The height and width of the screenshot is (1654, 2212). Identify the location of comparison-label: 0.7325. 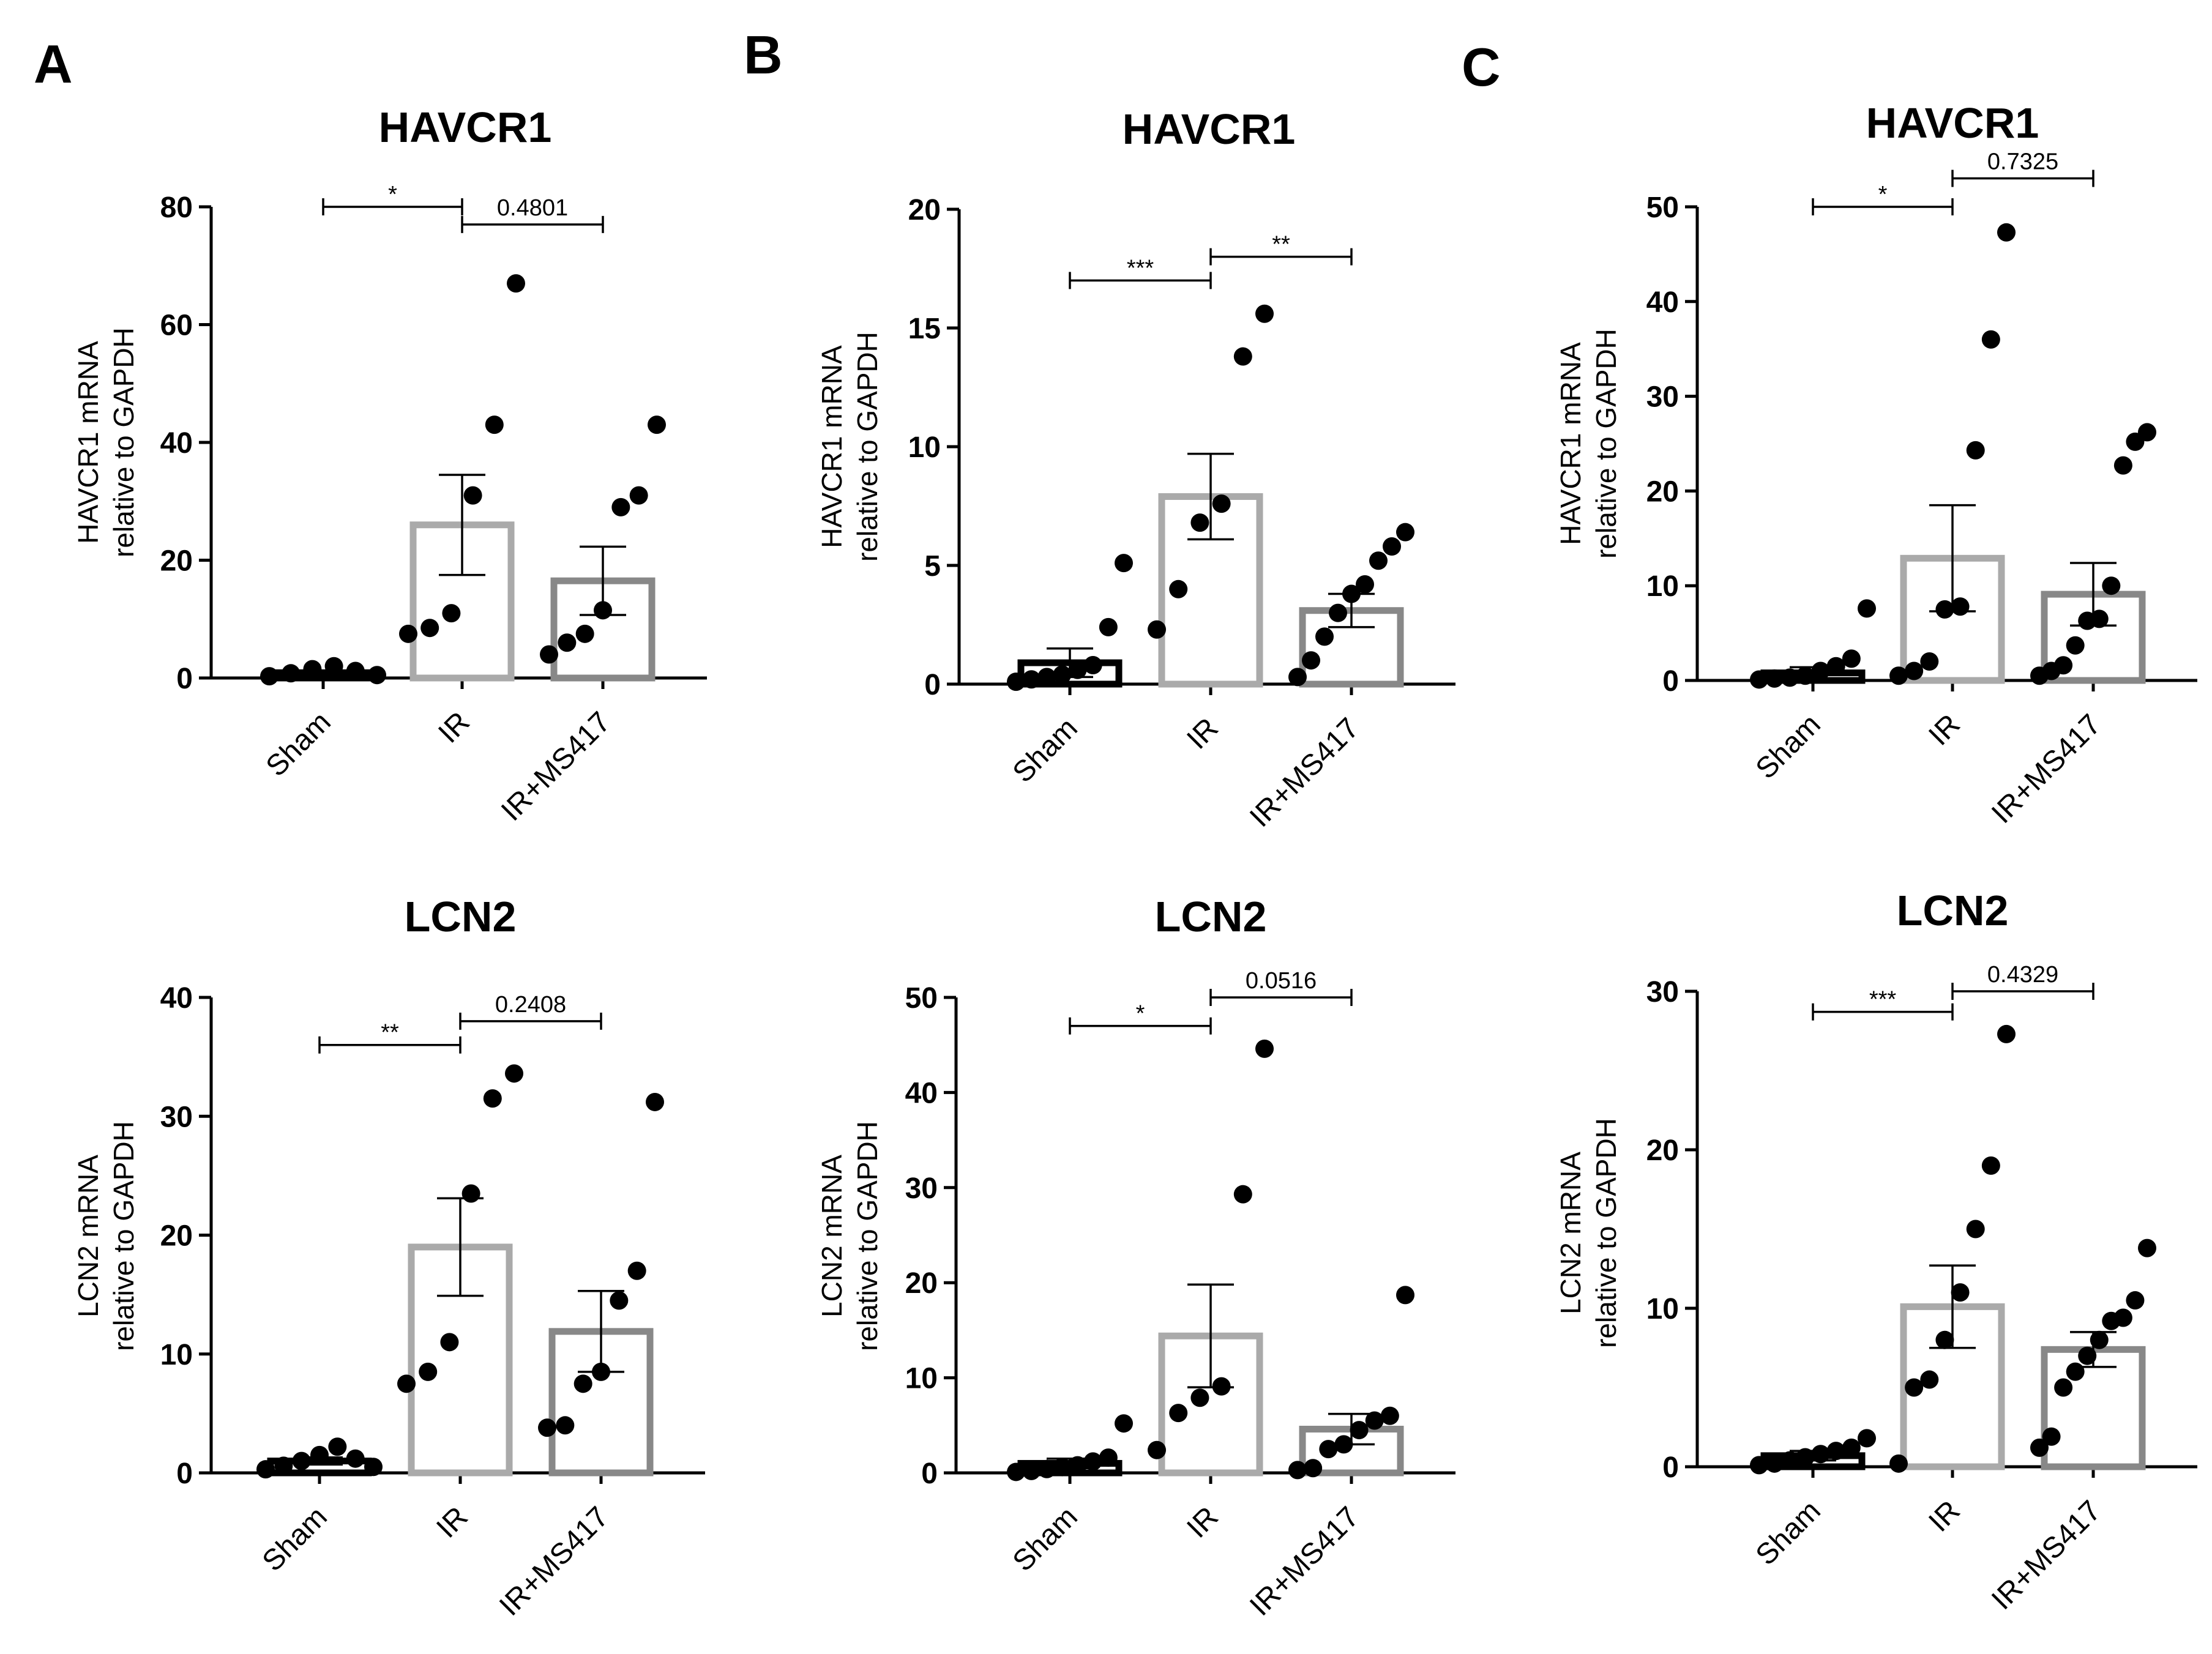
(2022, 162).